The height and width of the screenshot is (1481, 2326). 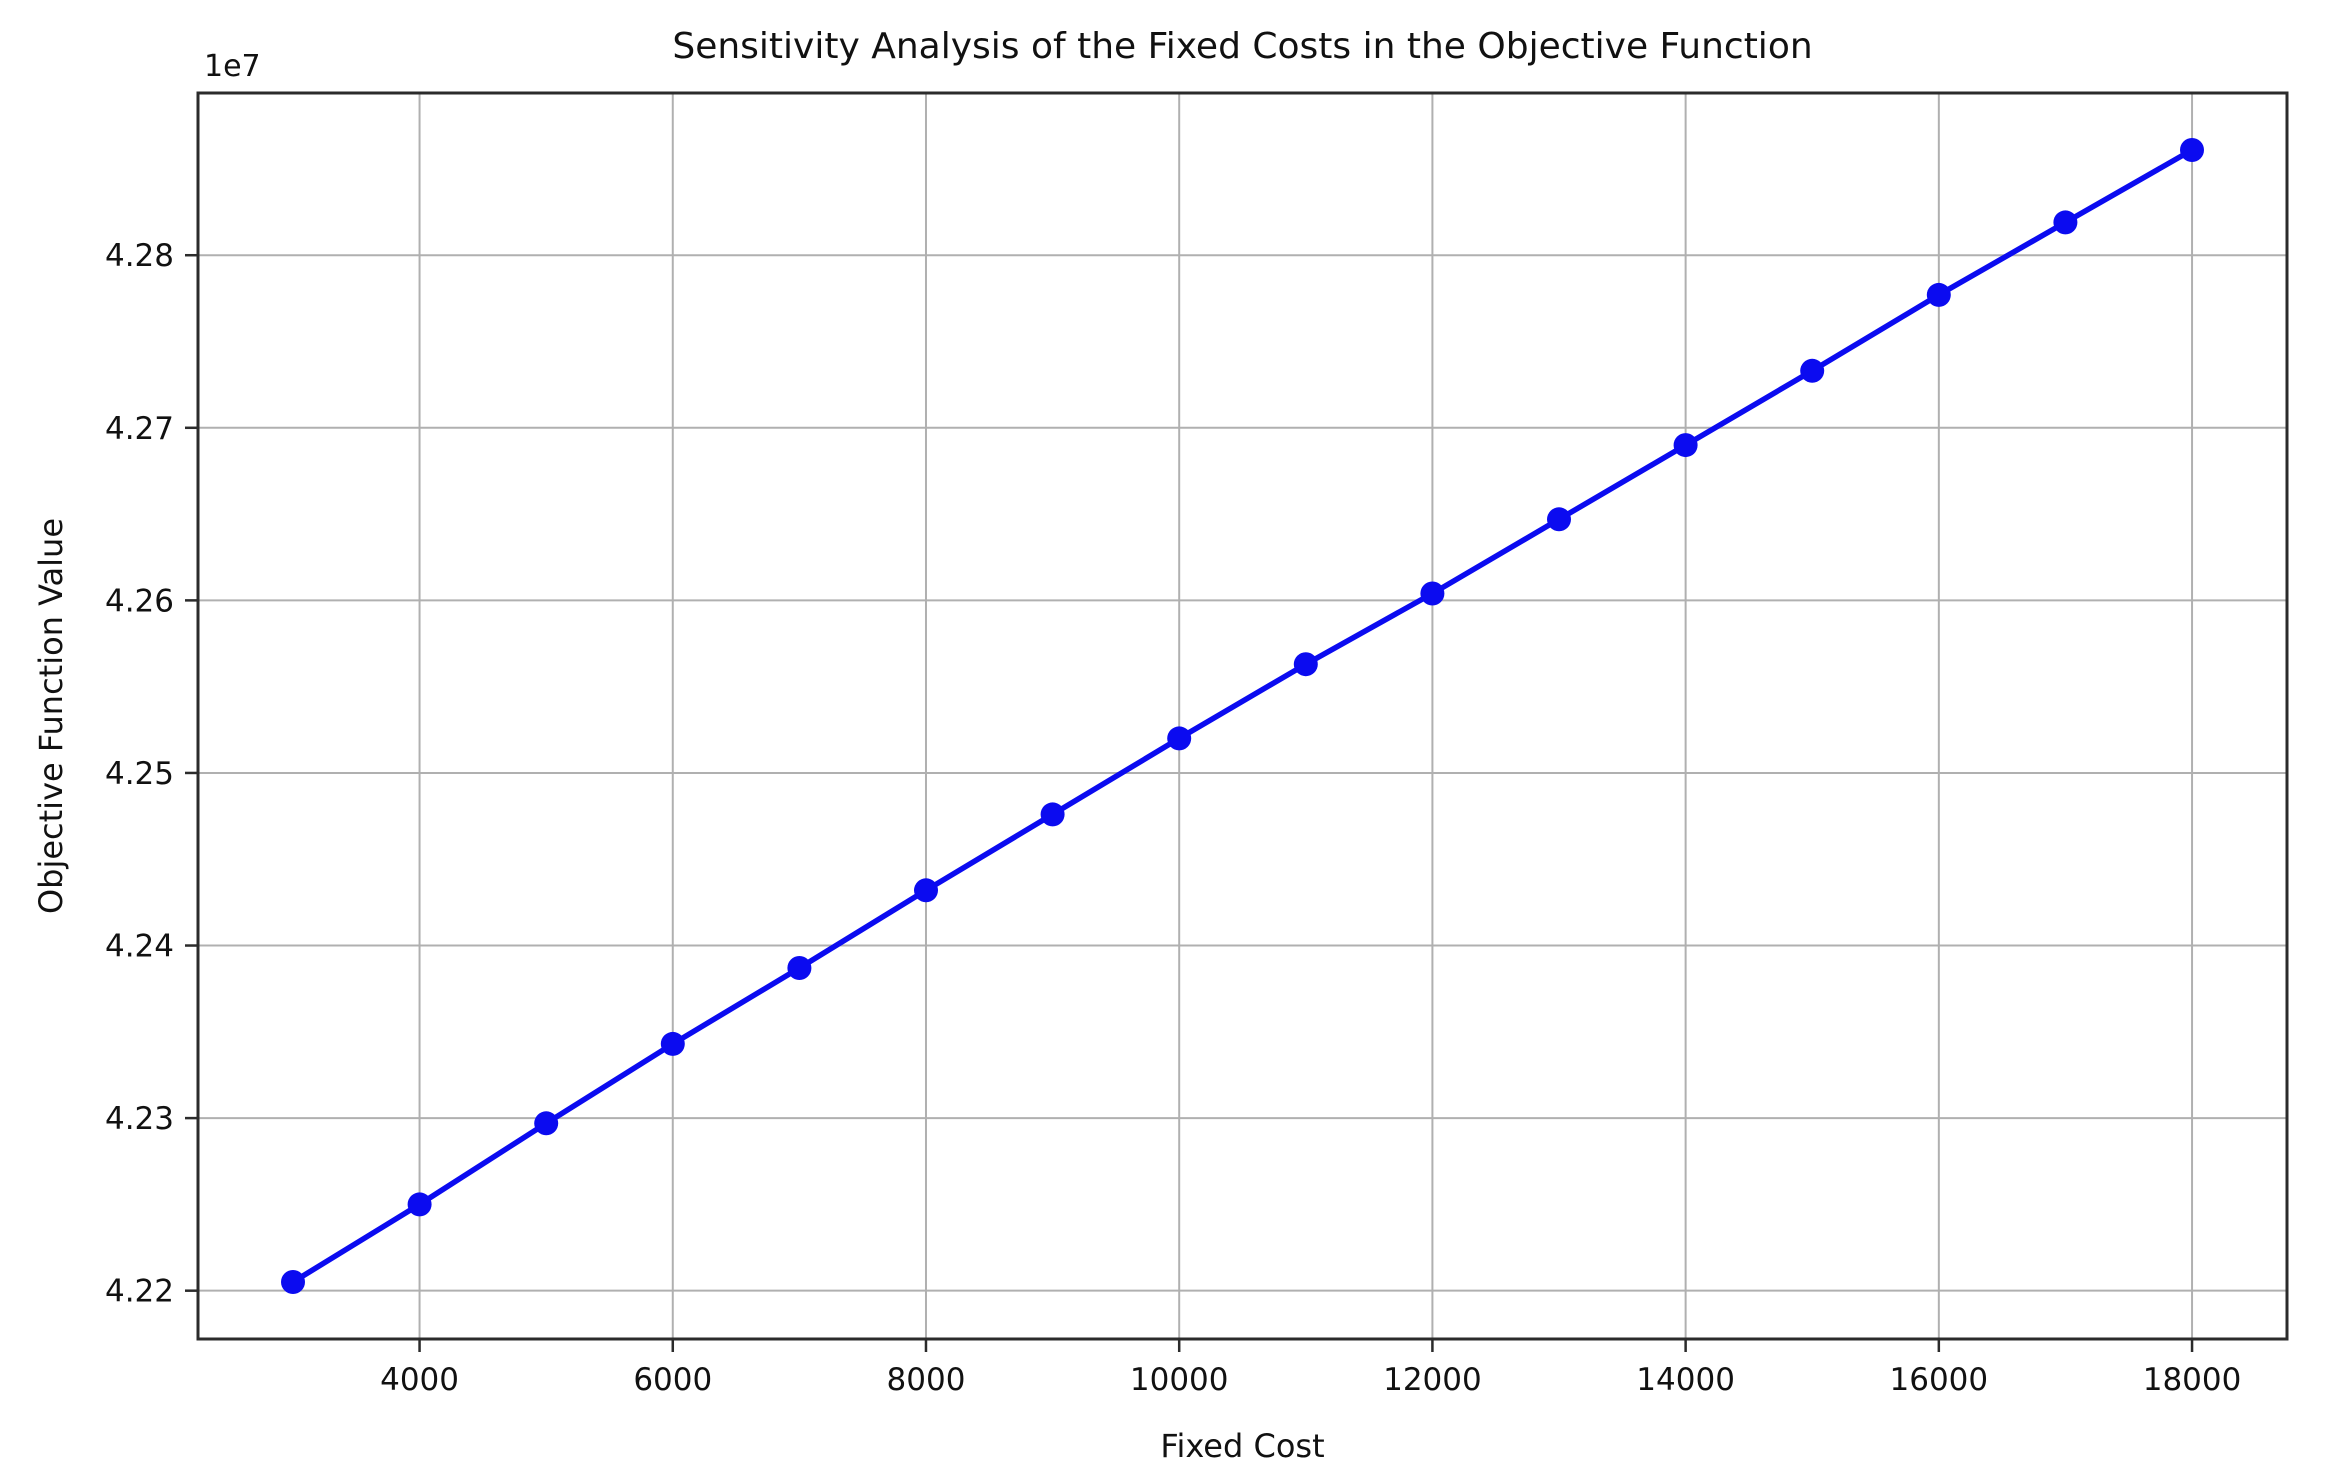 What do you see at coordinates (139, 1119) in the screenshot?
I see `y-tick-label: 4.23` at bounding box center [139, 1119].